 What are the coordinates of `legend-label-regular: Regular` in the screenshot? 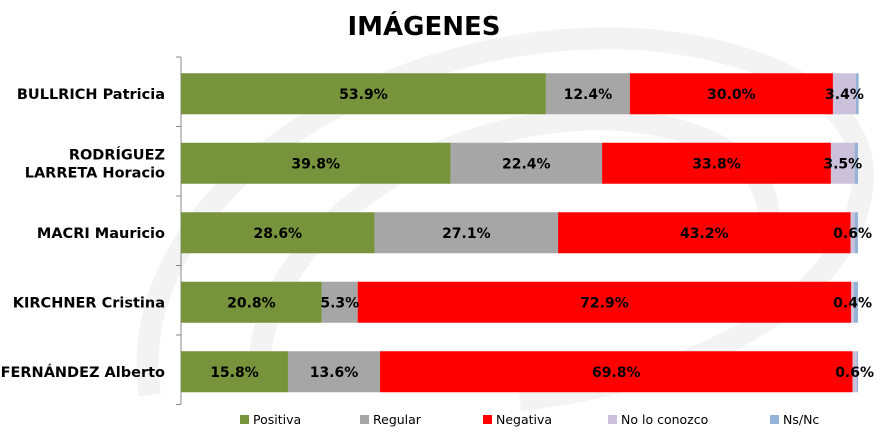 It's located at (397, 419).